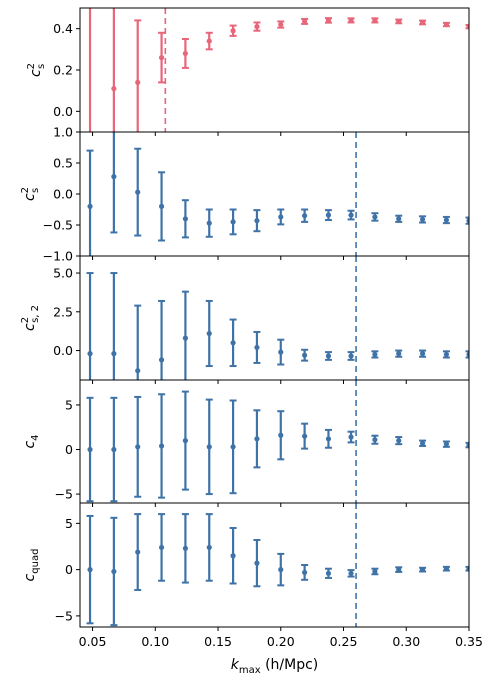  Describe the element at coordinates (63, 273) in the screenshot. I see `y-tick-label: 5.0` at that location.